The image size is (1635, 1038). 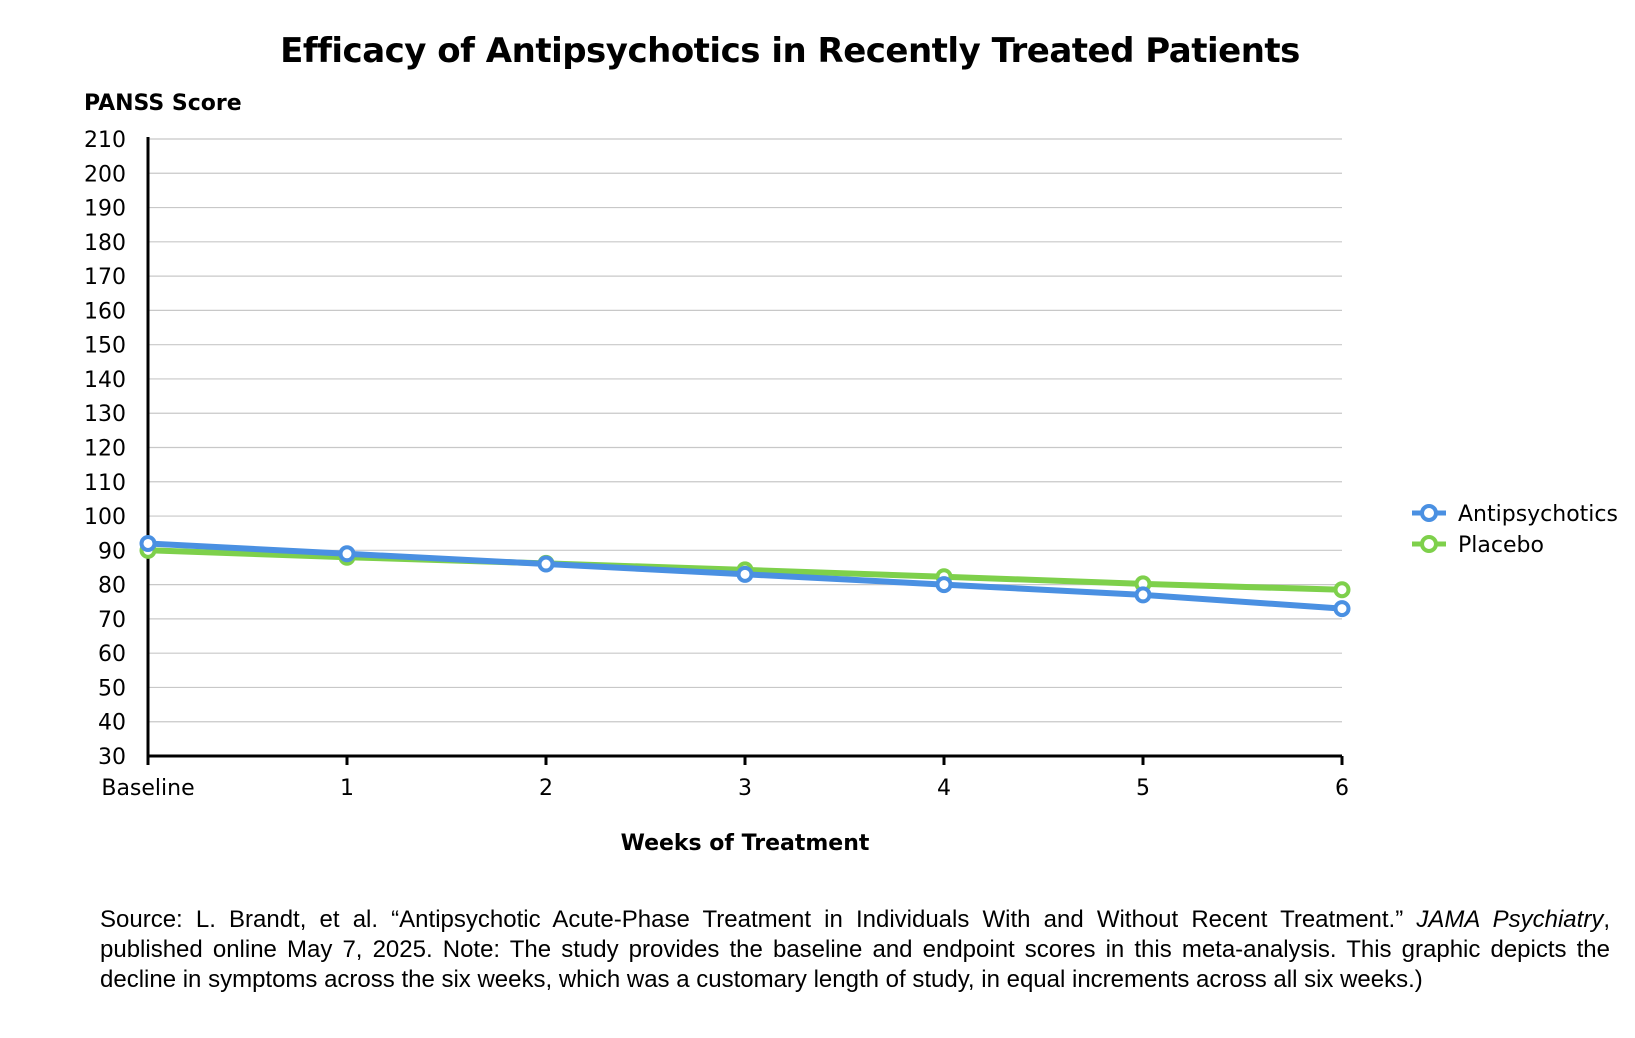 What do you see at coordinates (105, 414) in the screenshot?
I see `y-tick-label: 130` at bounding box center [105, 414].